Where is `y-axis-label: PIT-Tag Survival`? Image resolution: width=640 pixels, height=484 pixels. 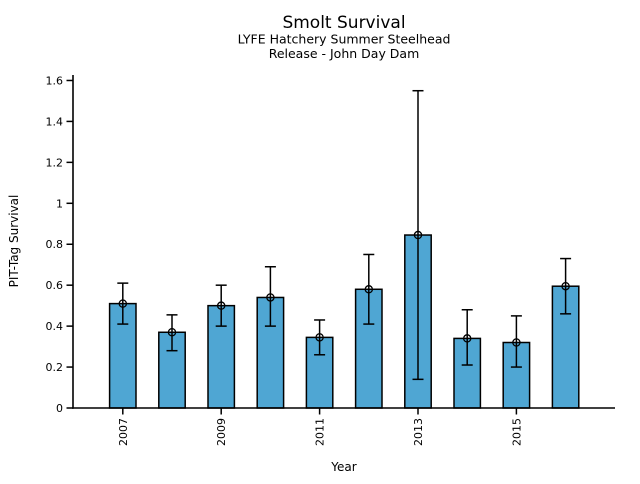
y-axis-label: PIT-Tag Survival is located at coordinates (14, 241).